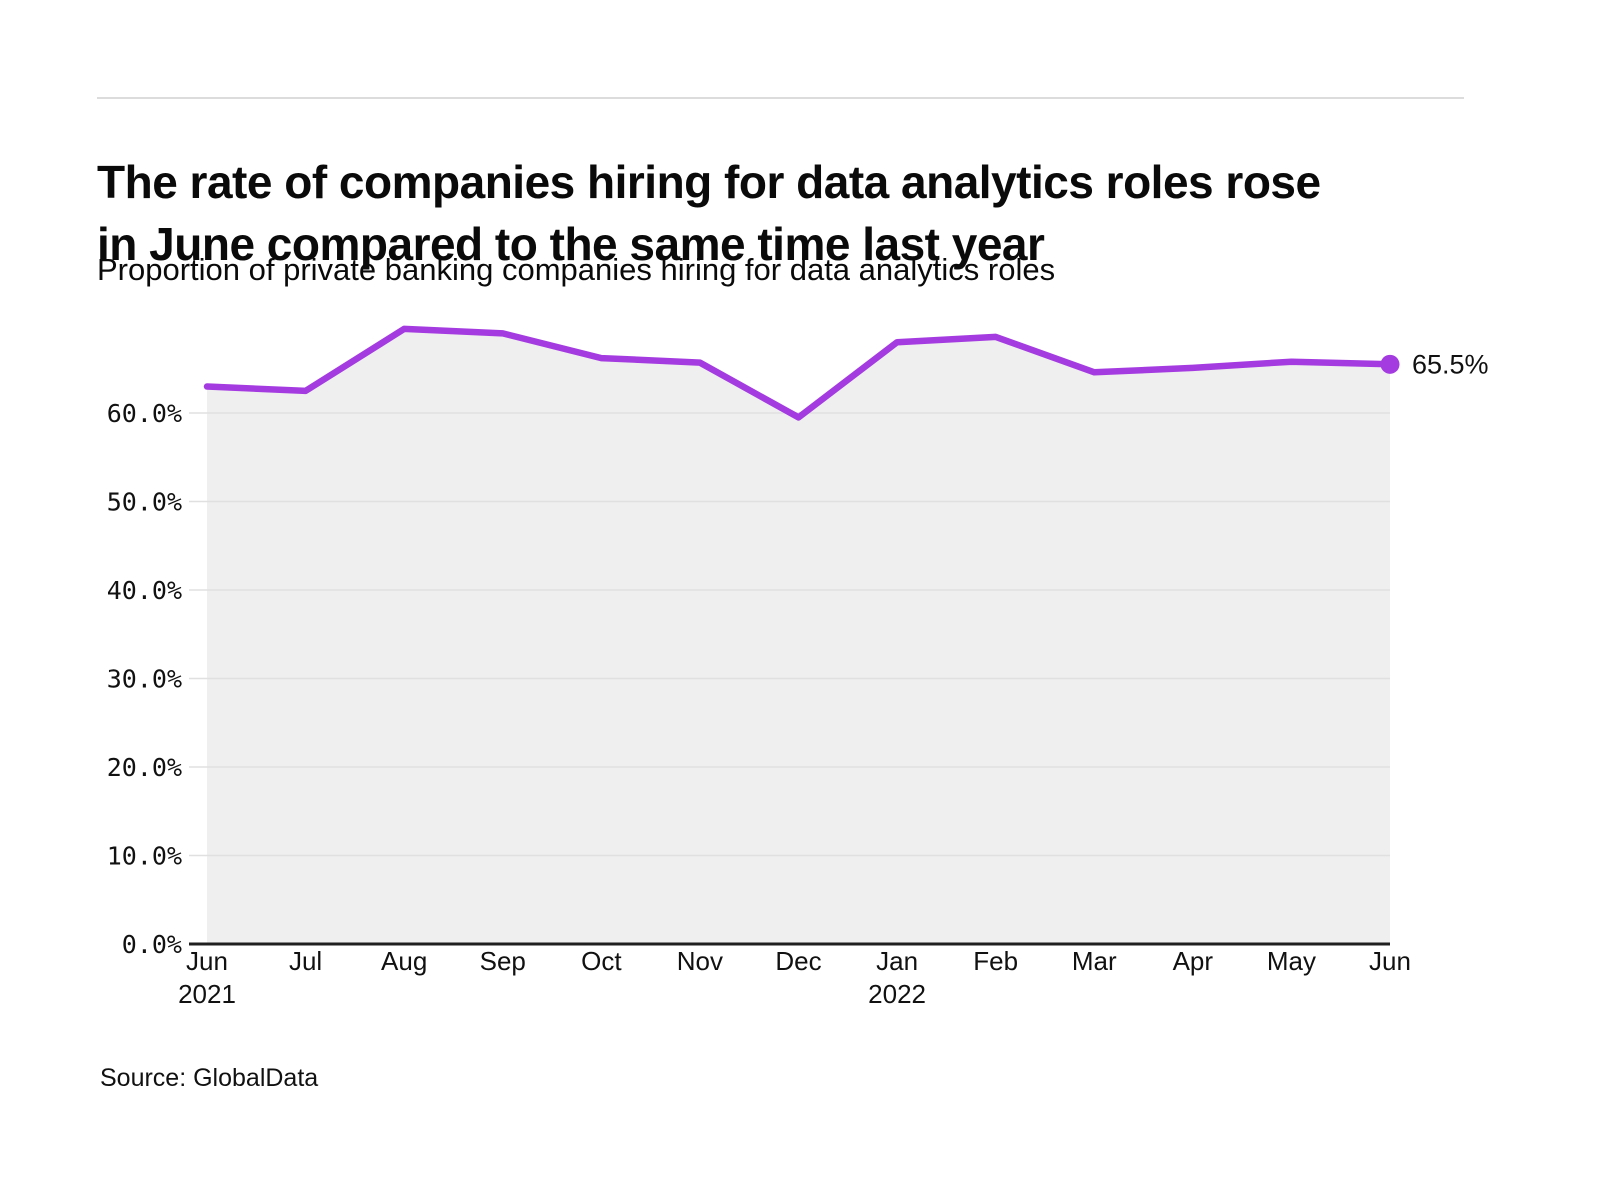 The width and height of the screenshot is (1600, 1200). I want to click on x-tick-label-9: Mar, so click(1094, 961).